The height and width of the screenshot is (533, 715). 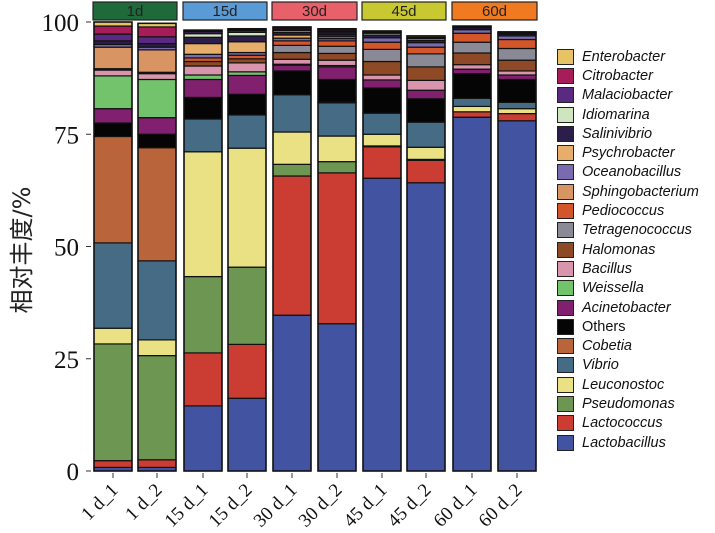 What do you see at coordinates (247, 434) in the screenshot?
I see `bar-segment-lactobacillus` at bounding box center [247, 434].